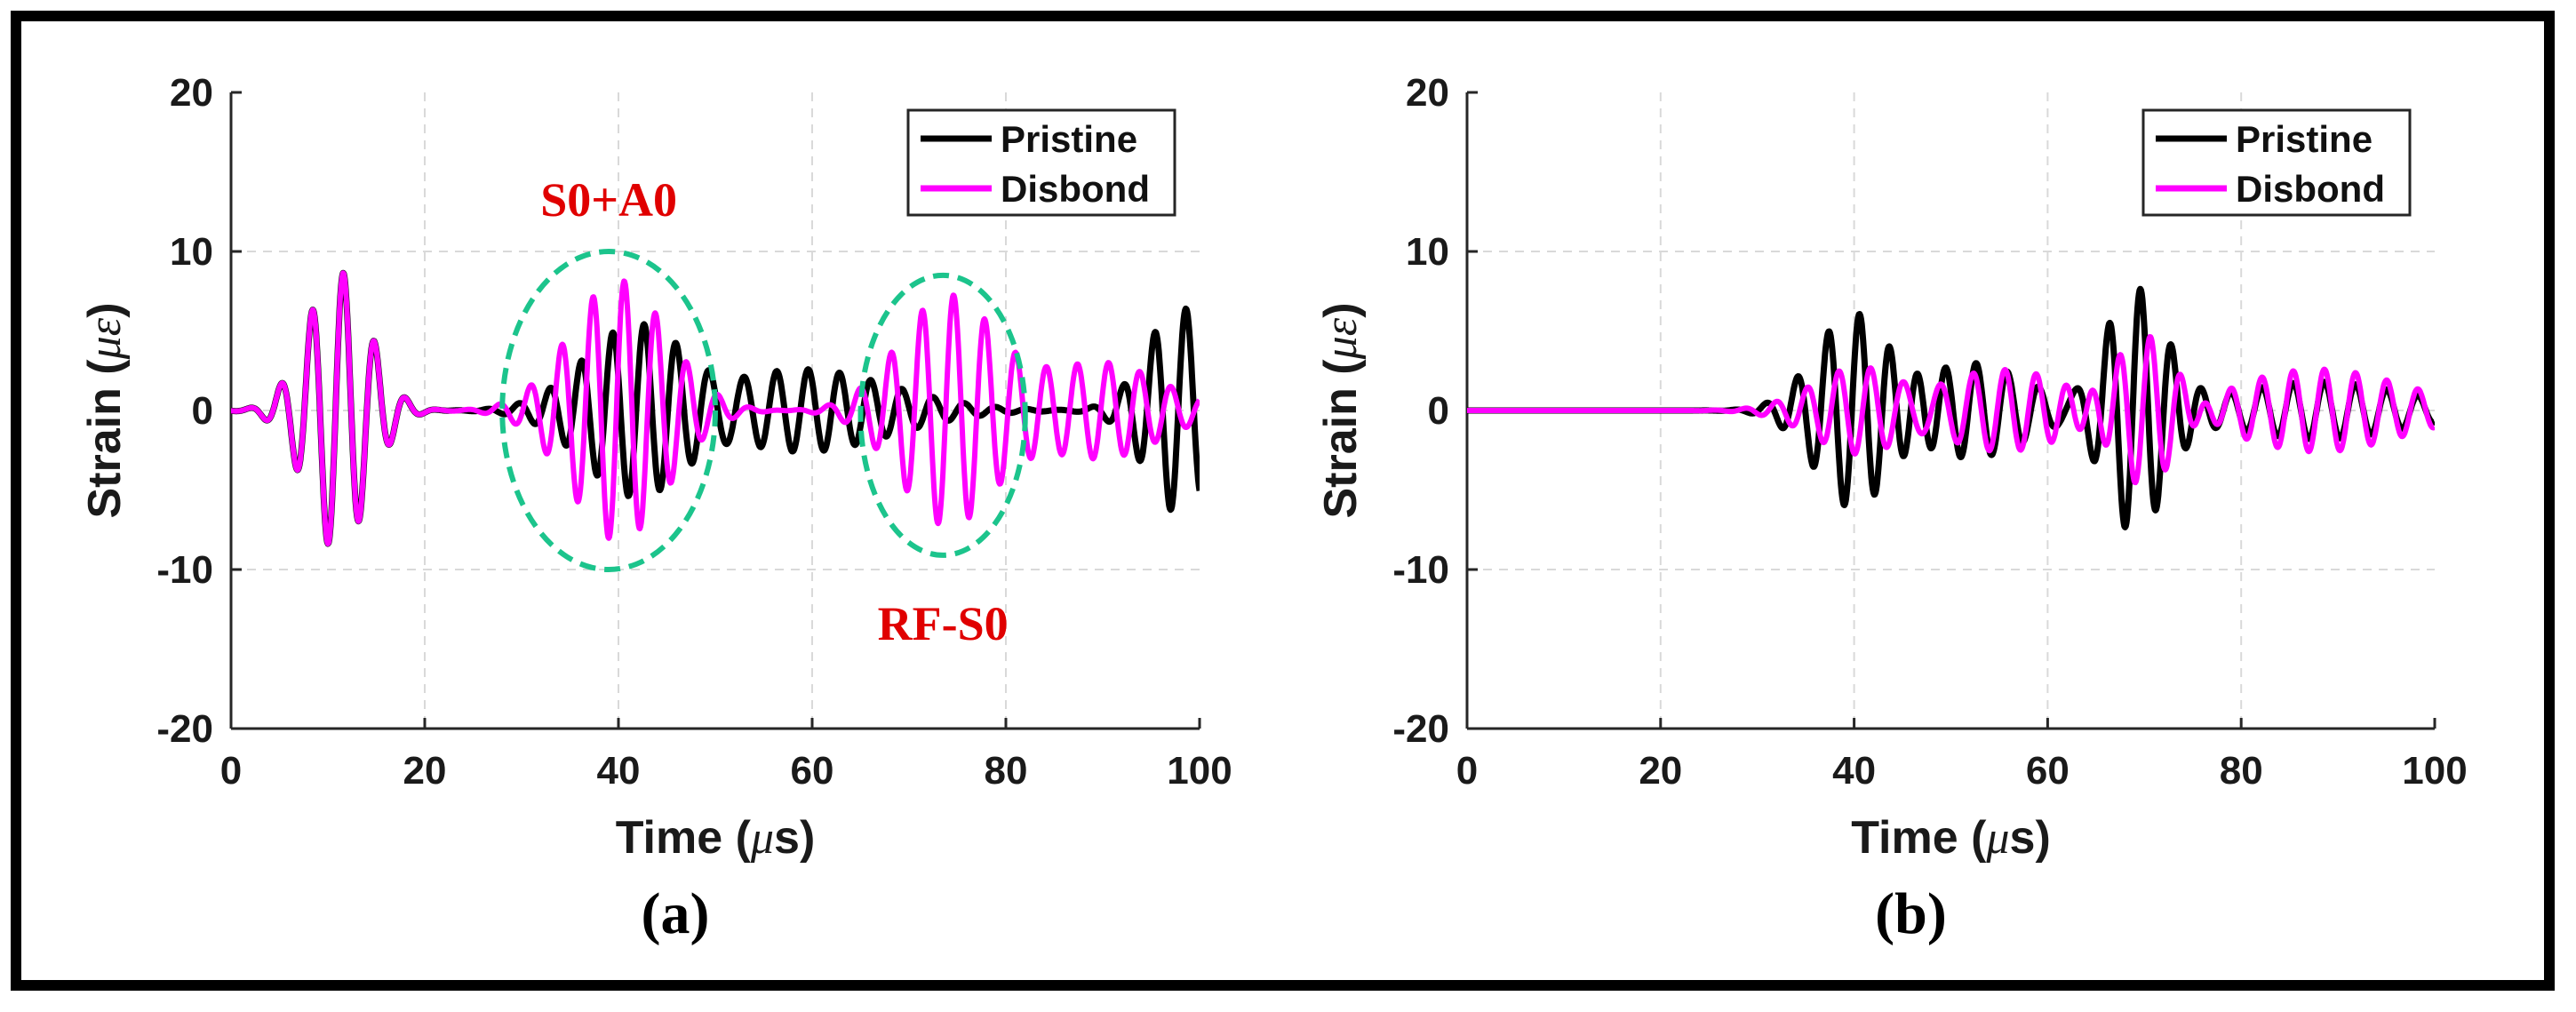  What do you see at coordinates (608, 200) in the screenshot?
I see `annotation-label: S0+A0` at bounding box center [608, 200].